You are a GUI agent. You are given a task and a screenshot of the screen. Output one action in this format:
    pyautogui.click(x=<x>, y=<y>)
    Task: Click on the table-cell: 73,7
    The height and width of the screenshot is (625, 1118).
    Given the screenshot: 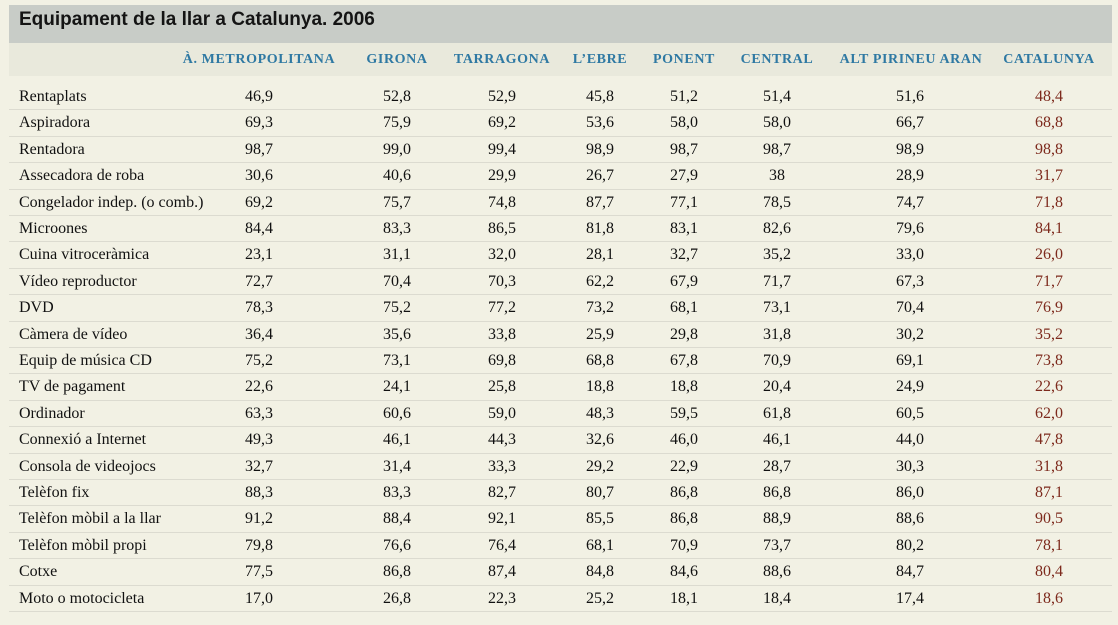 What is the action you would take?
    pyautogui.click(x=777, y=545)
    